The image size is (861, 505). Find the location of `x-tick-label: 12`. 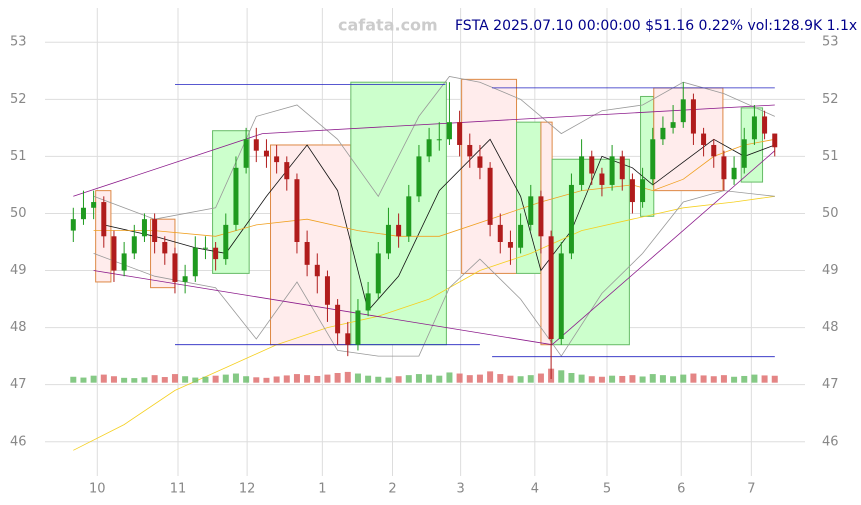

x-tick-label: 12 is located at coordinates (247, 489).